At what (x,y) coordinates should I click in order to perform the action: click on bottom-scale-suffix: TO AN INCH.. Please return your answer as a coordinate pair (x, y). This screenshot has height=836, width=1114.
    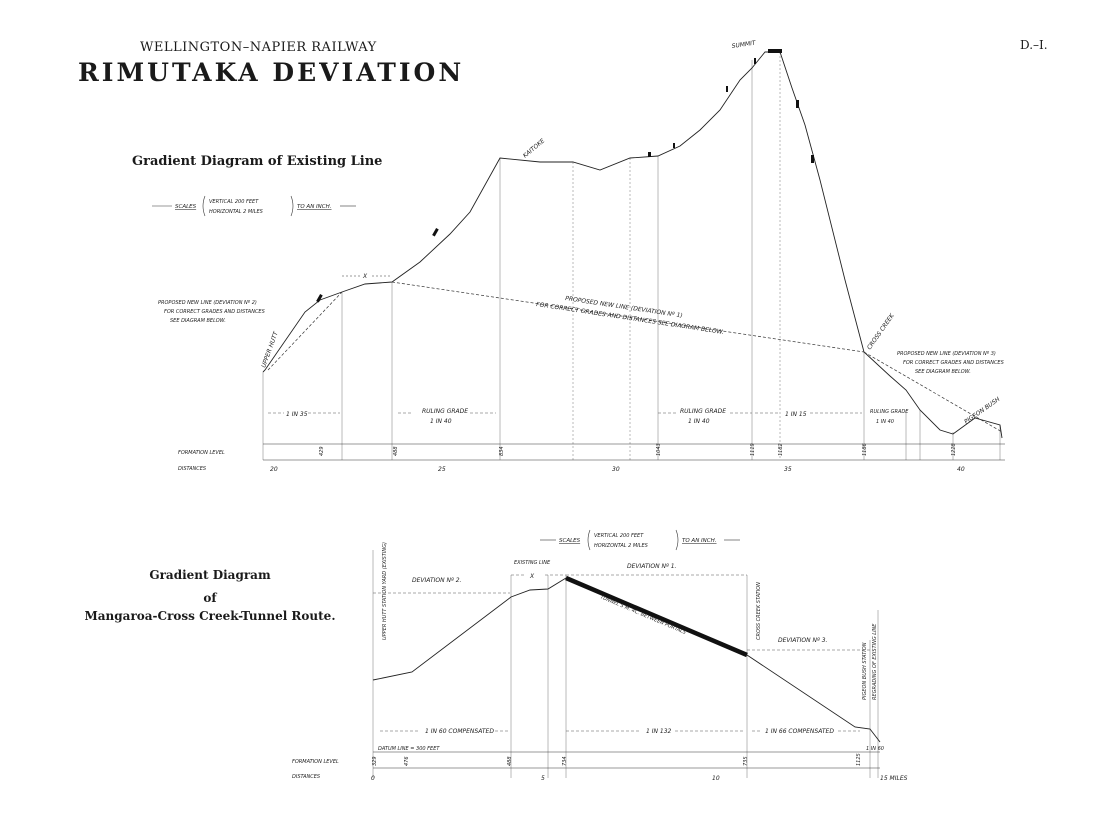
    Looking at the image, I should click on (699, 541).